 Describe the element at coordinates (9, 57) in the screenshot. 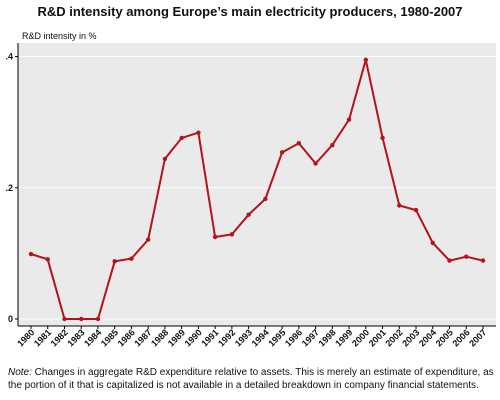

I see `y-tick-label: .4` at that location.